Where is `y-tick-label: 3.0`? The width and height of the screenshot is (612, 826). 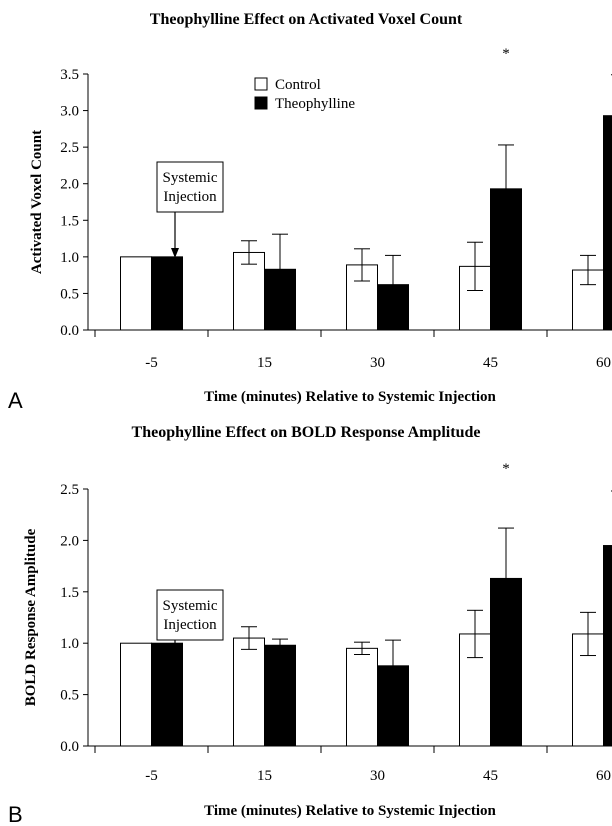 y-tick-label: 3.0 is located at coordinates (69, 112).